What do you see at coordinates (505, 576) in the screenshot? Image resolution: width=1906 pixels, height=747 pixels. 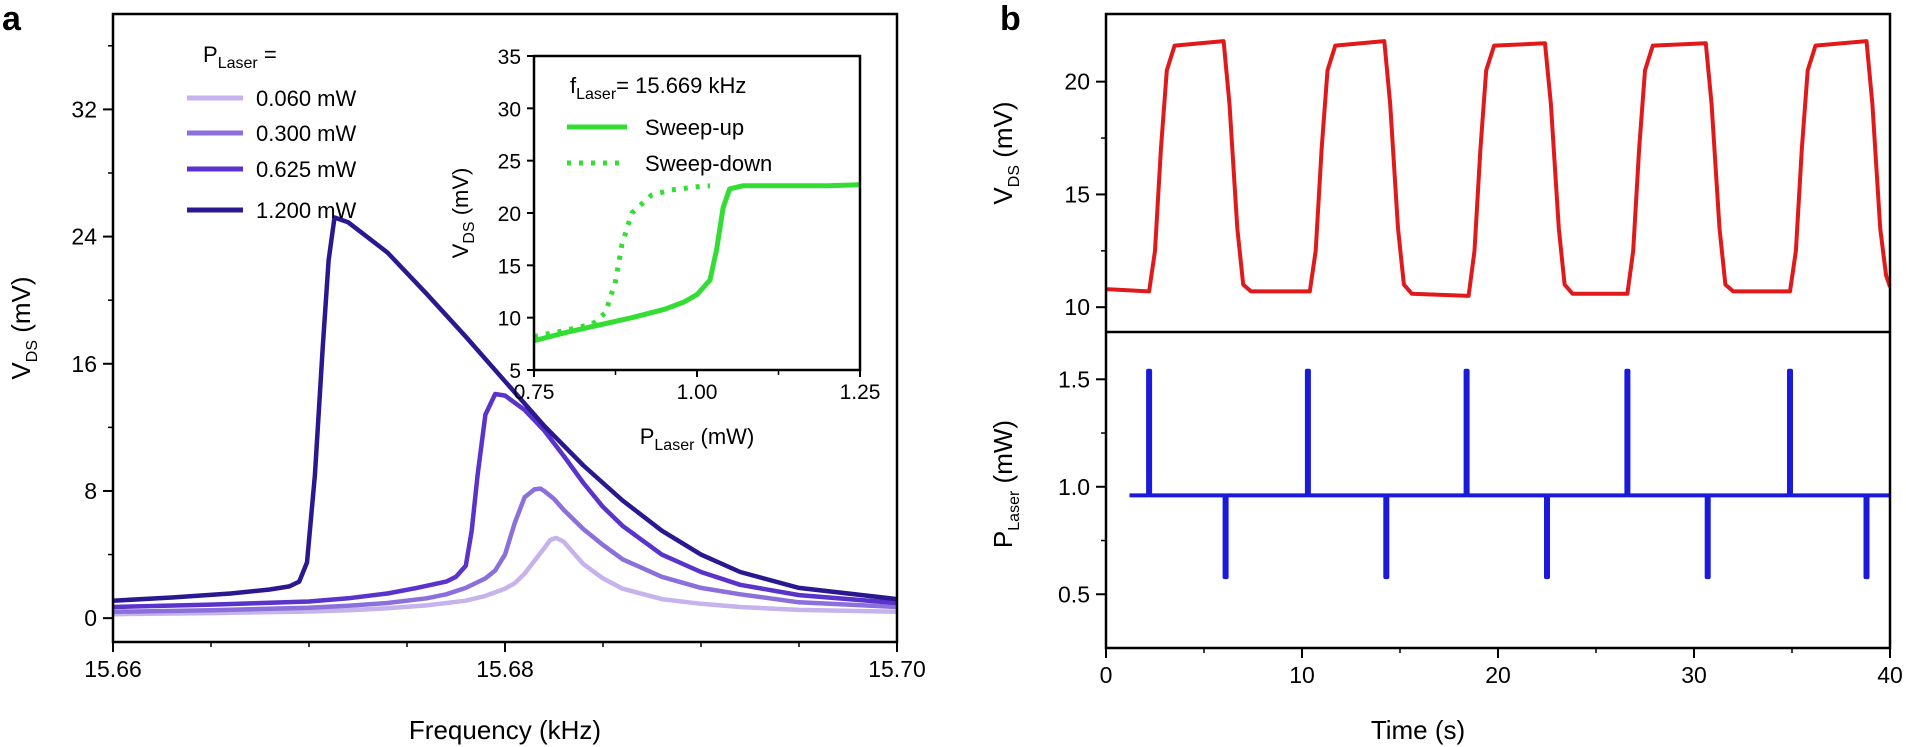 I see `series-line-0060mW` at bounding box center [505, 576].